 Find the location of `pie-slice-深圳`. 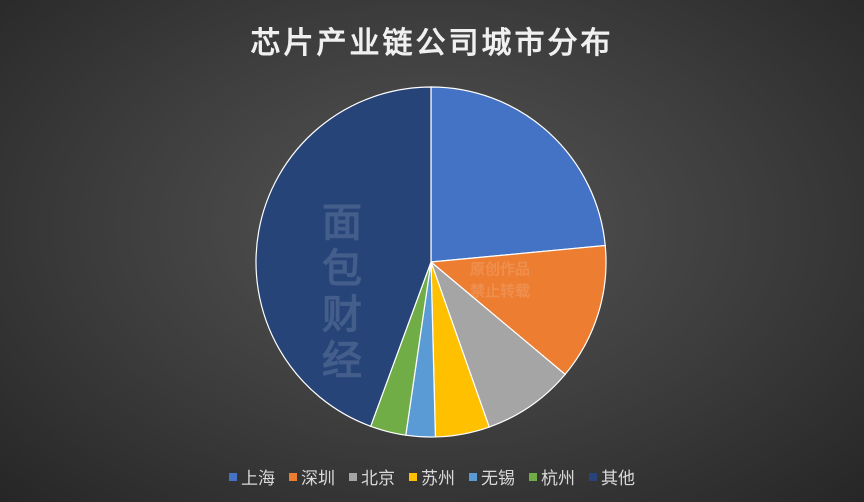

pie-slice-深圳 is located at coordinates (518, 310).